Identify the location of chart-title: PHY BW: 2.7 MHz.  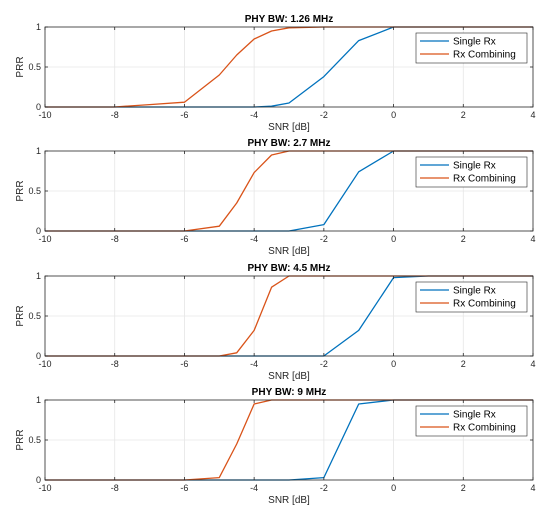
(289, 143).